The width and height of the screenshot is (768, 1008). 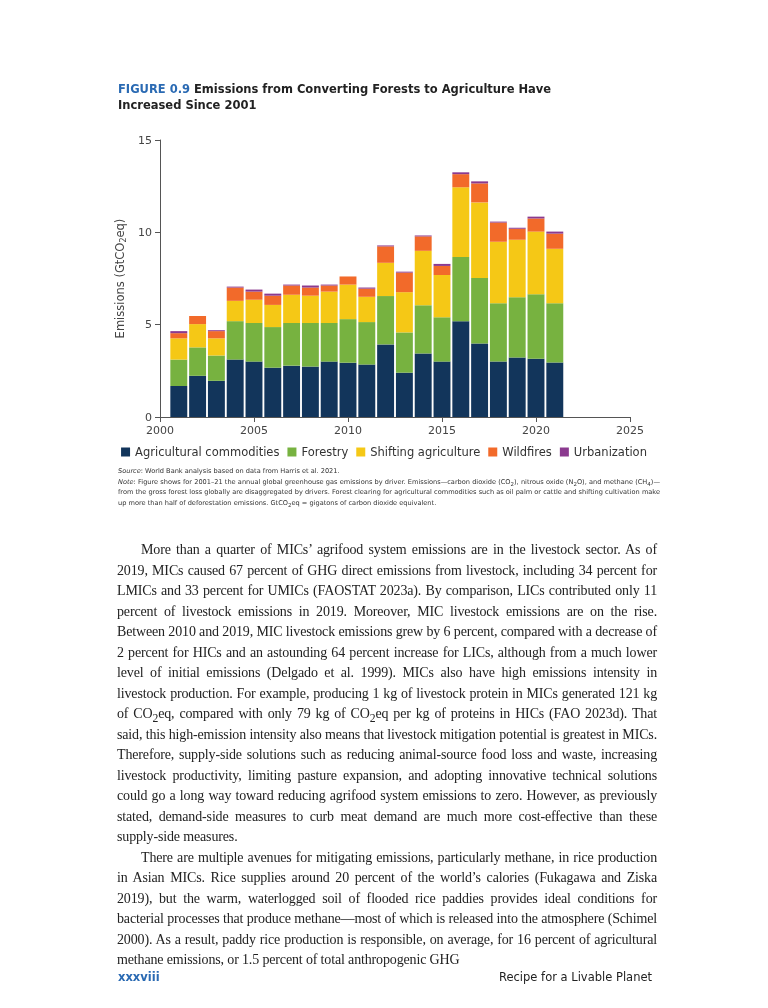 I want to click on legend-label: Forestry, so click(x=325, y=452).